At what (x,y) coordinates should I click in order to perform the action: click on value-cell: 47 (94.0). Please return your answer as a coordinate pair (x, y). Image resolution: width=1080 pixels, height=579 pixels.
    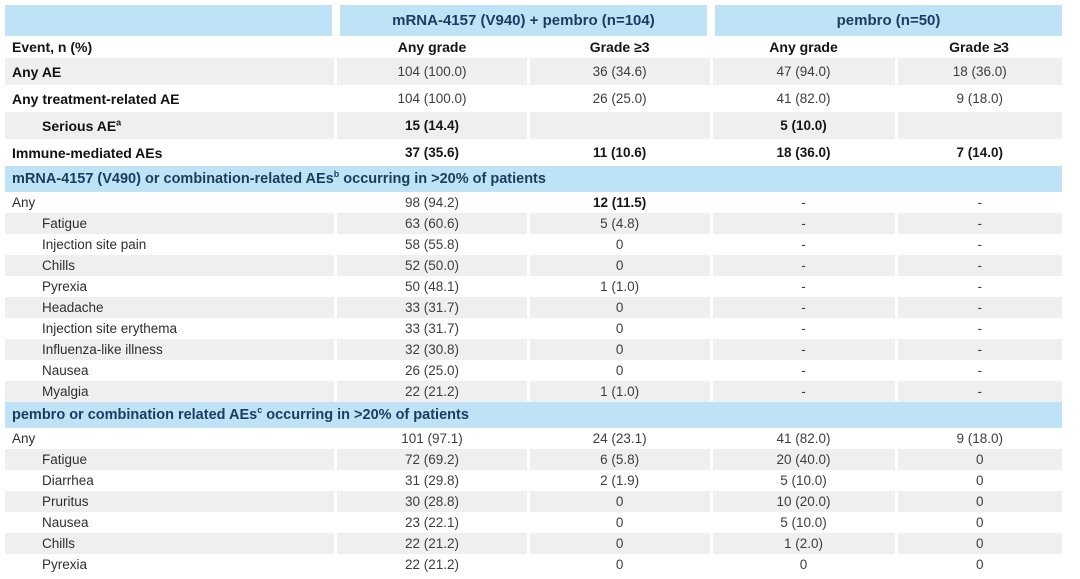
    Looking at the image, I should click on (803, 71).